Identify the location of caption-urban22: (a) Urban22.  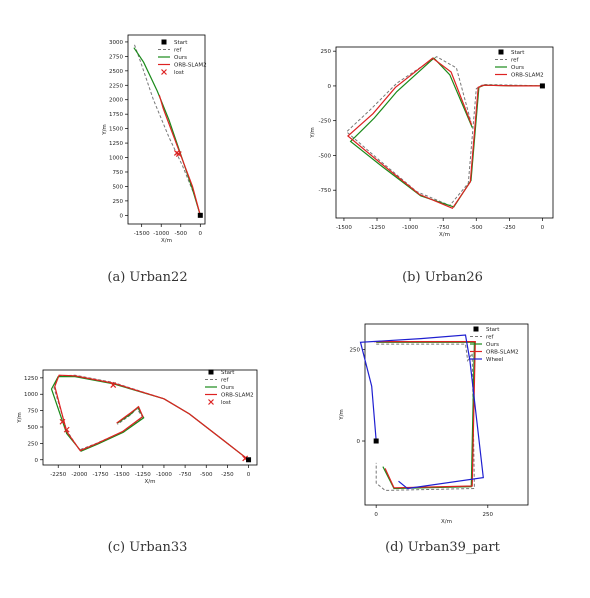
(147, 277).